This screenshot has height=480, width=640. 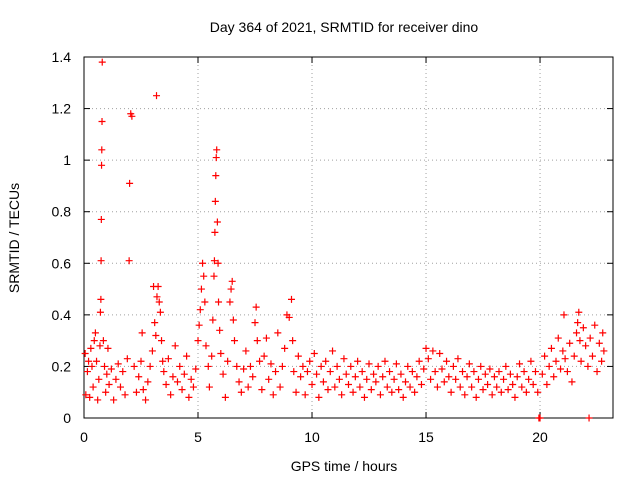 What do you see at coordinates (84, 437) in the screenshot?
I see `x-tick-label: 0` at bounding box center [84, 437].